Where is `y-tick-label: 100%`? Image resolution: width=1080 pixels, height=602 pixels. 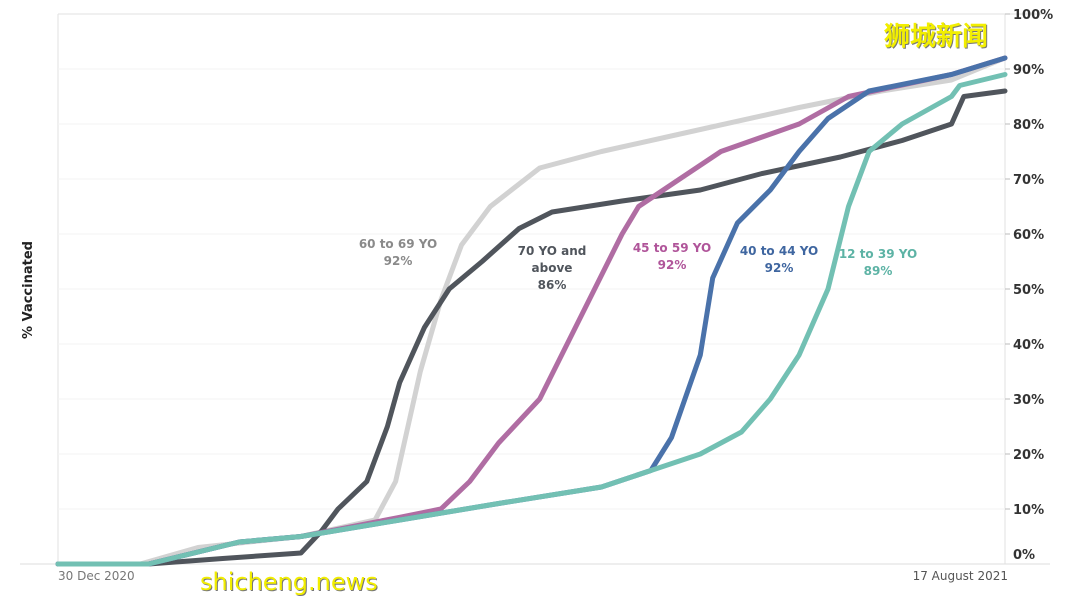
y-tick-label: 100% is located at coordinates (1033, 15).